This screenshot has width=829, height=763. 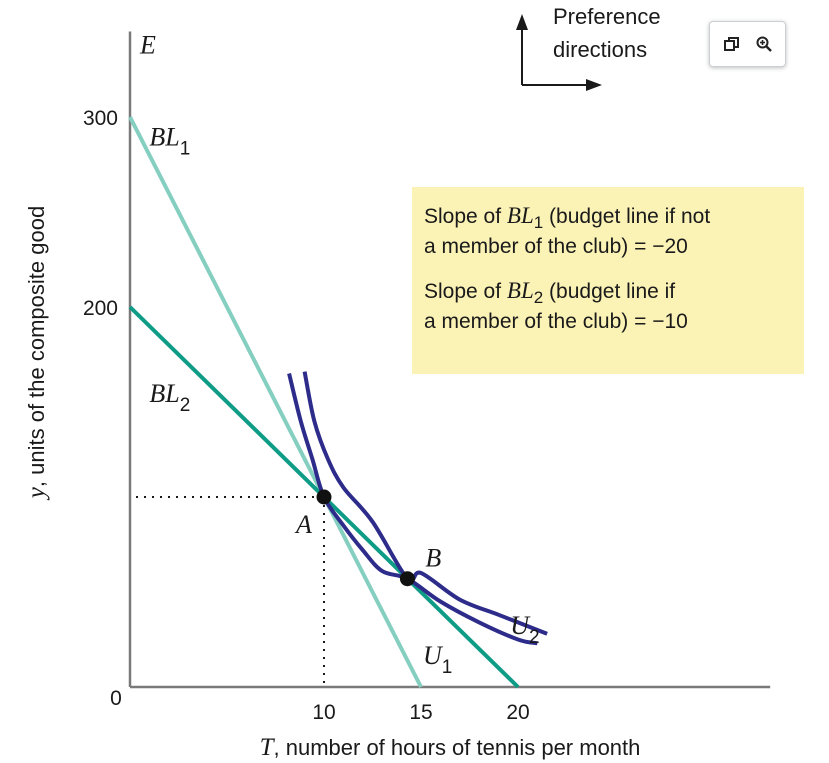 What do you see at coordinates (538, 222) in the screenshot?
I see `slope-note-1-subscript: 1` at bounding box center [538, 222].